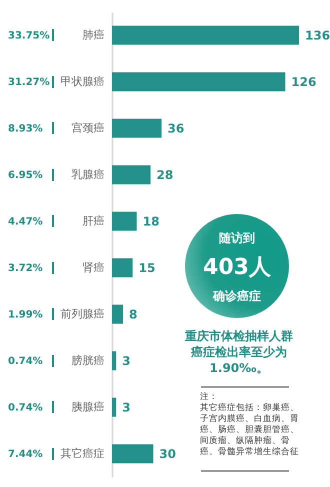  What do you see at coordinates (82, 81) in the screenshot?
I see `y-tick-label: 甲状腺癌` at bounding box center [82, 81].